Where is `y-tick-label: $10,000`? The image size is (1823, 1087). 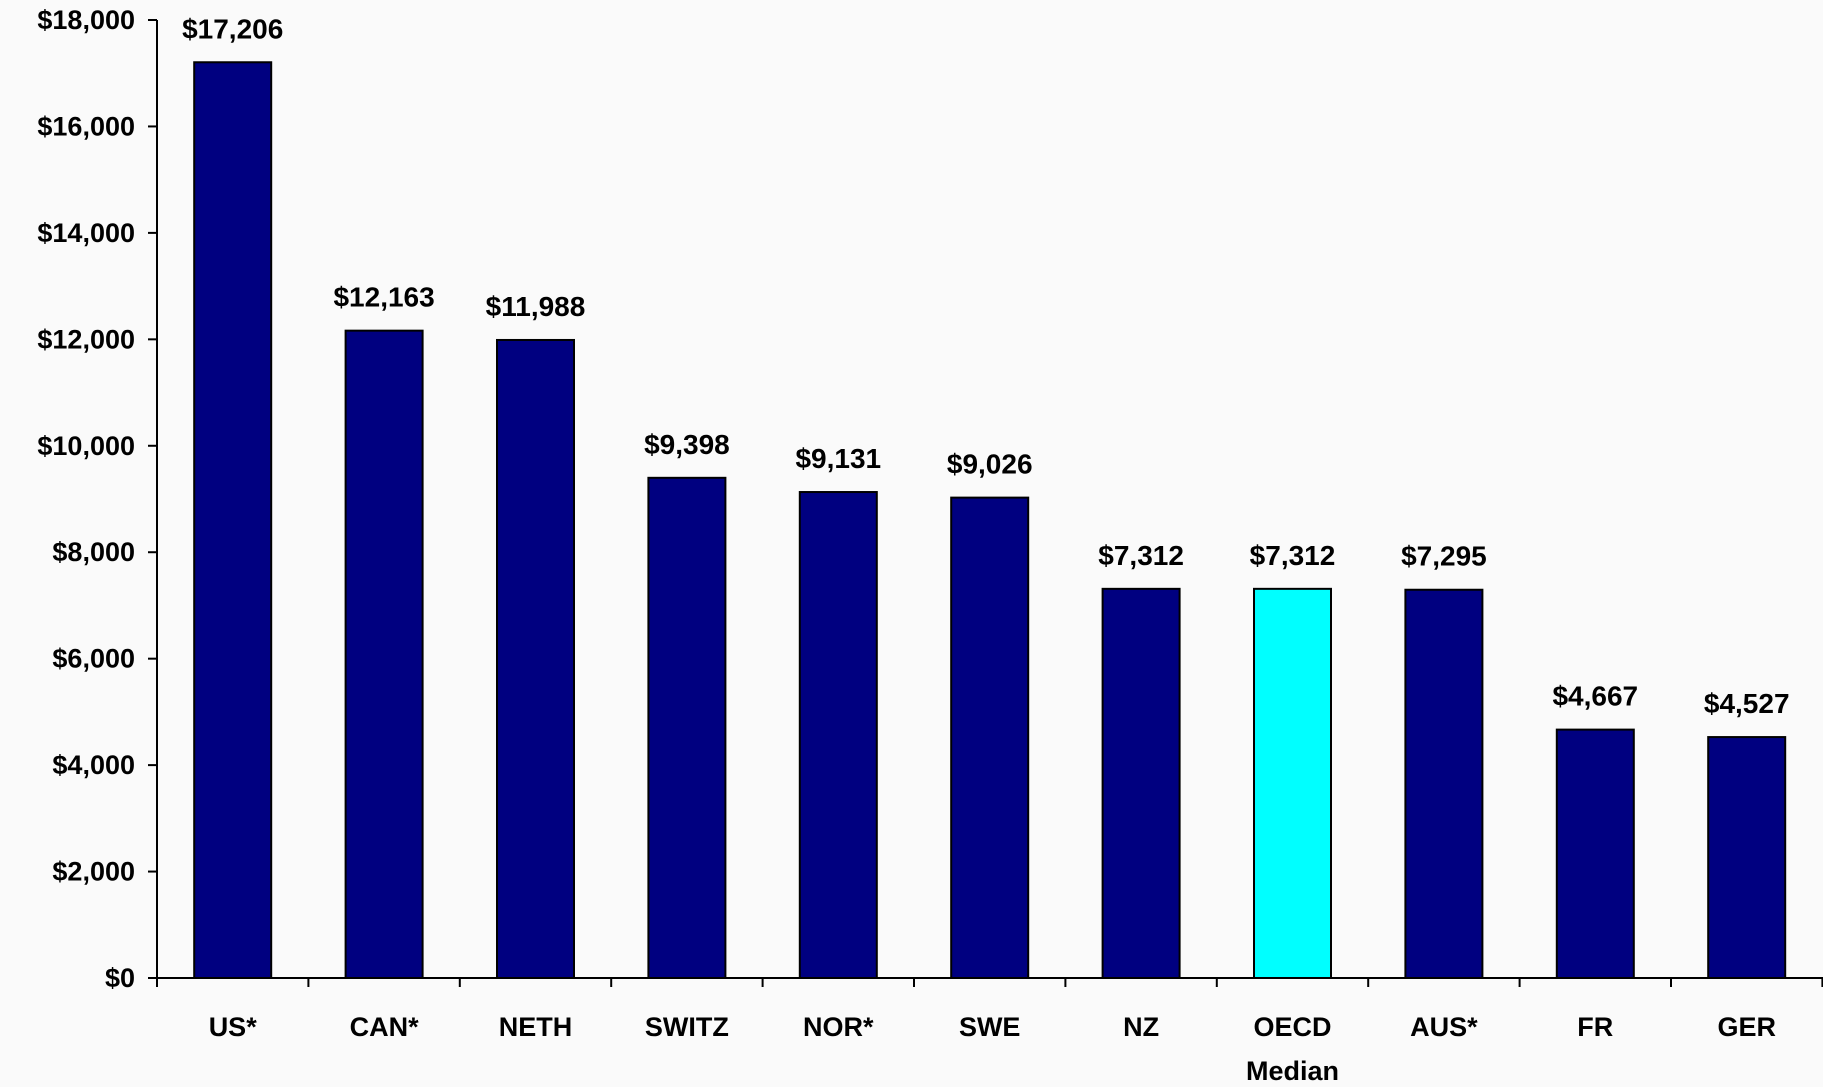
y-tick-label: $10,000 is located at coordinates (86, 446).